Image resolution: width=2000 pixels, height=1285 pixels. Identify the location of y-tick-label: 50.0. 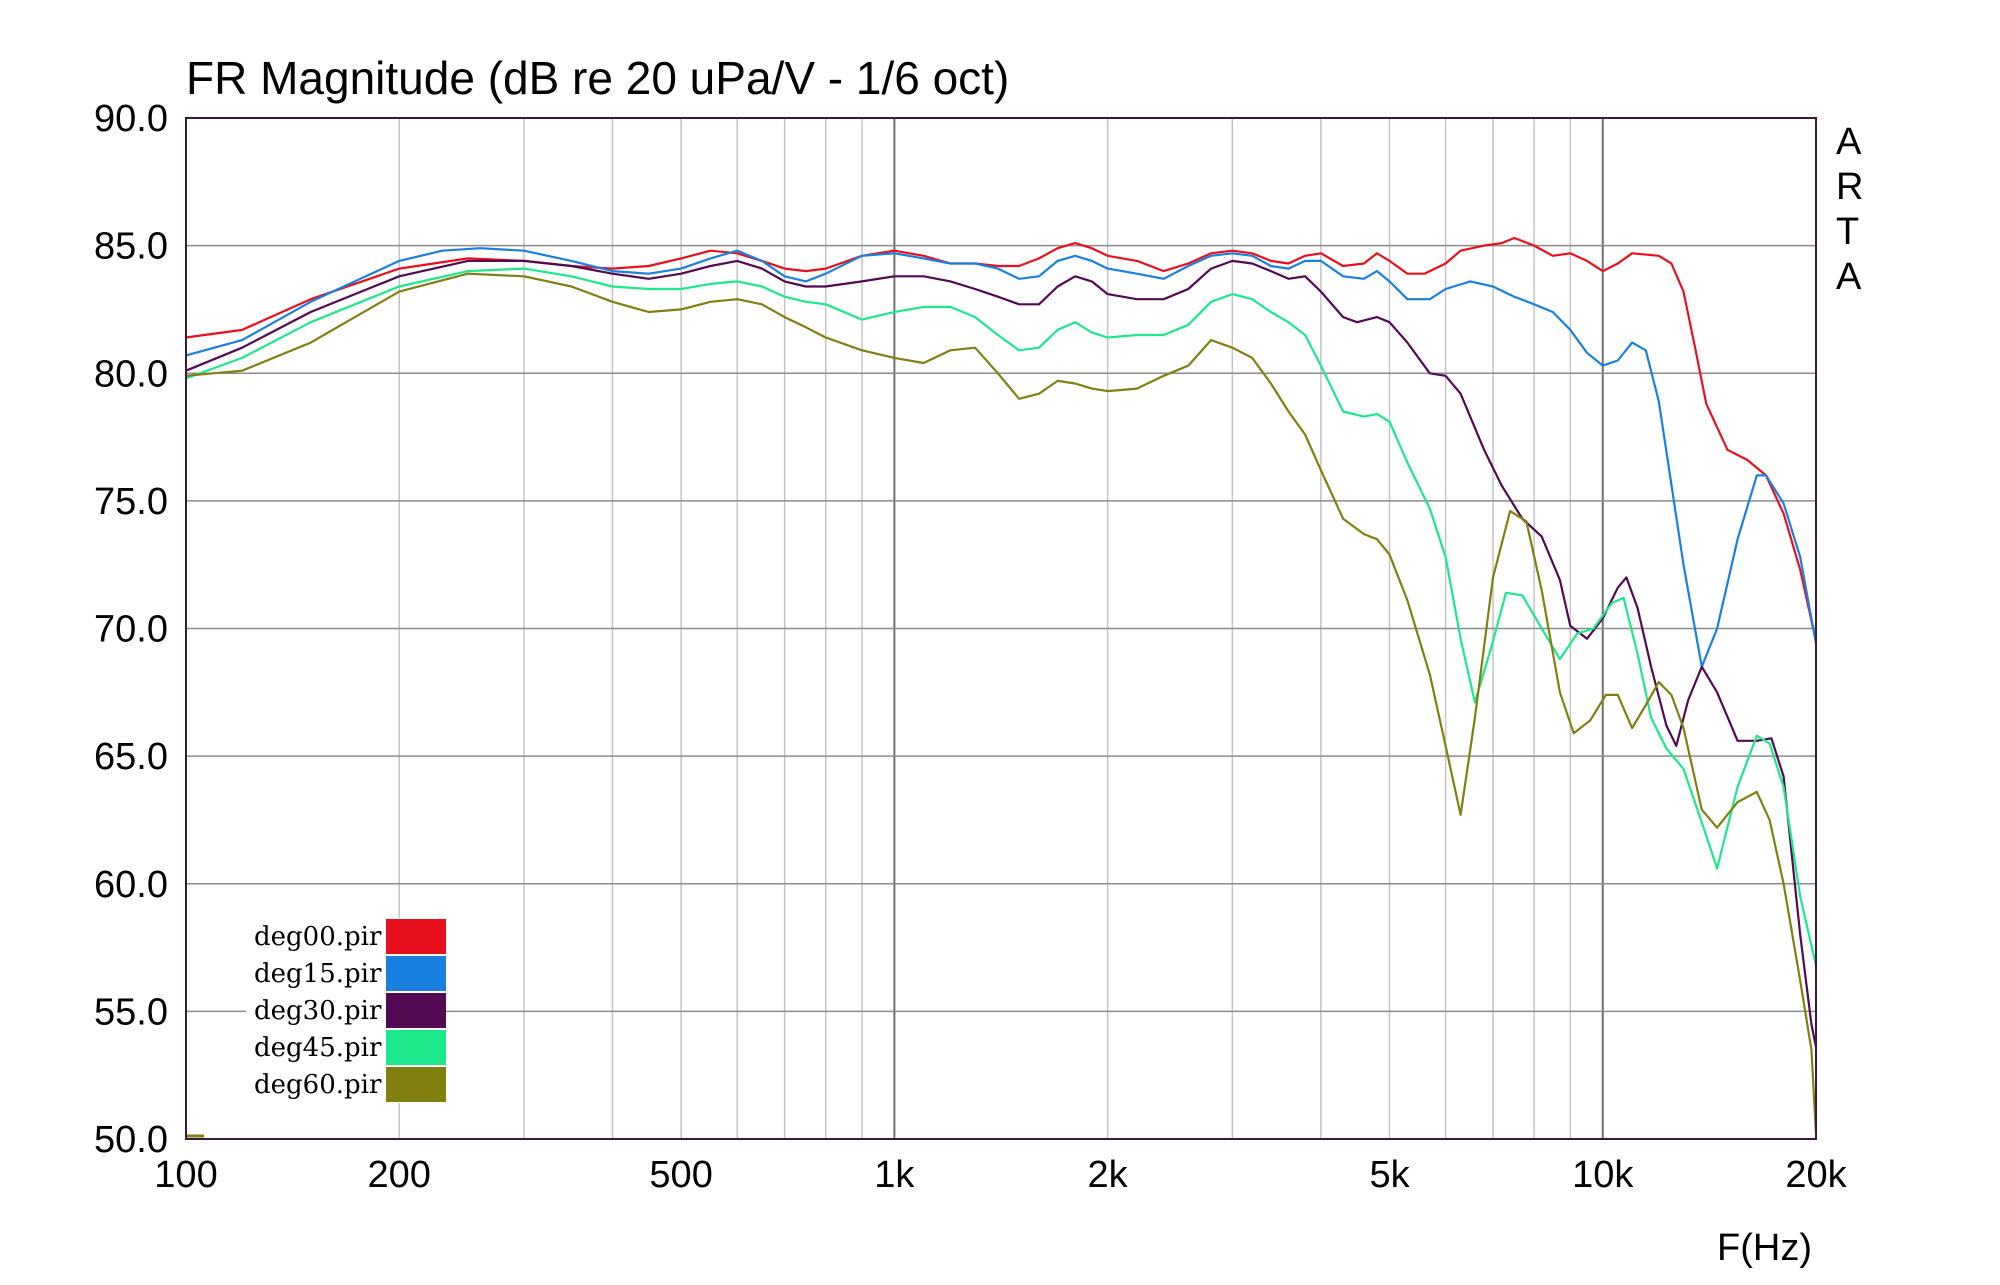
(131, 1140).